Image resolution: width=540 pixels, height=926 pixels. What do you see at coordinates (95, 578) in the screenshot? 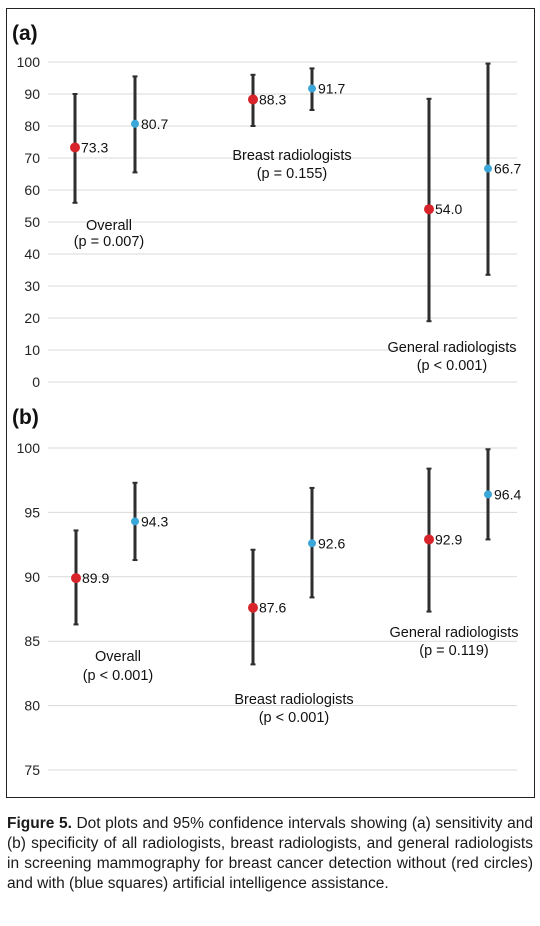
I see `data-label: 89.9` at bounding box center [95, 578].